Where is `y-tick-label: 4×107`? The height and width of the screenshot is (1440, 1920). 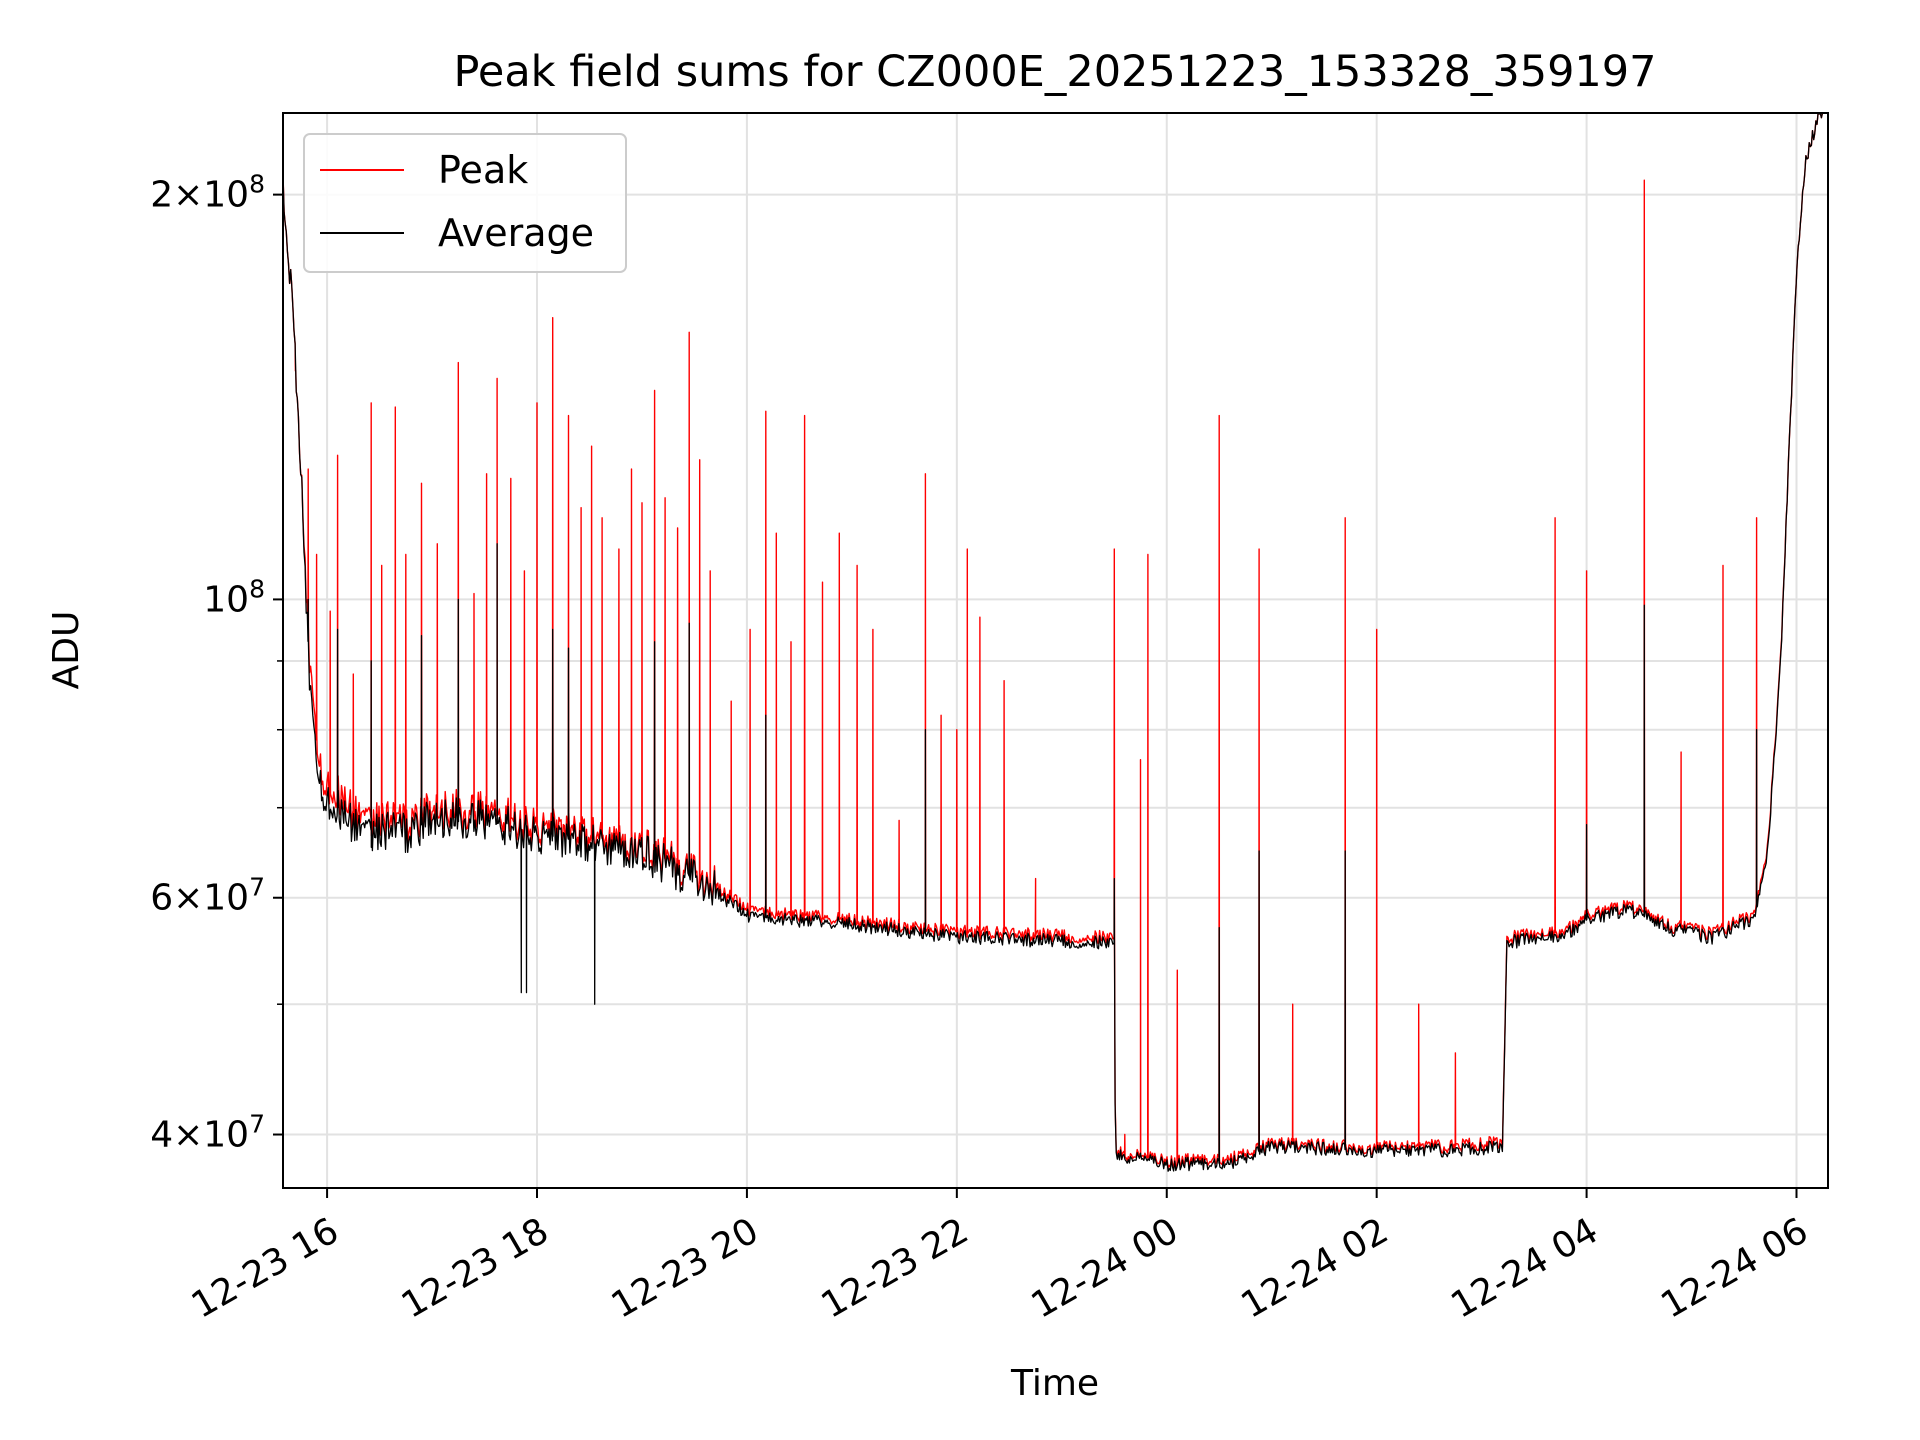
y-tick-label: 4×107 is located at coordinates (207, 1132).